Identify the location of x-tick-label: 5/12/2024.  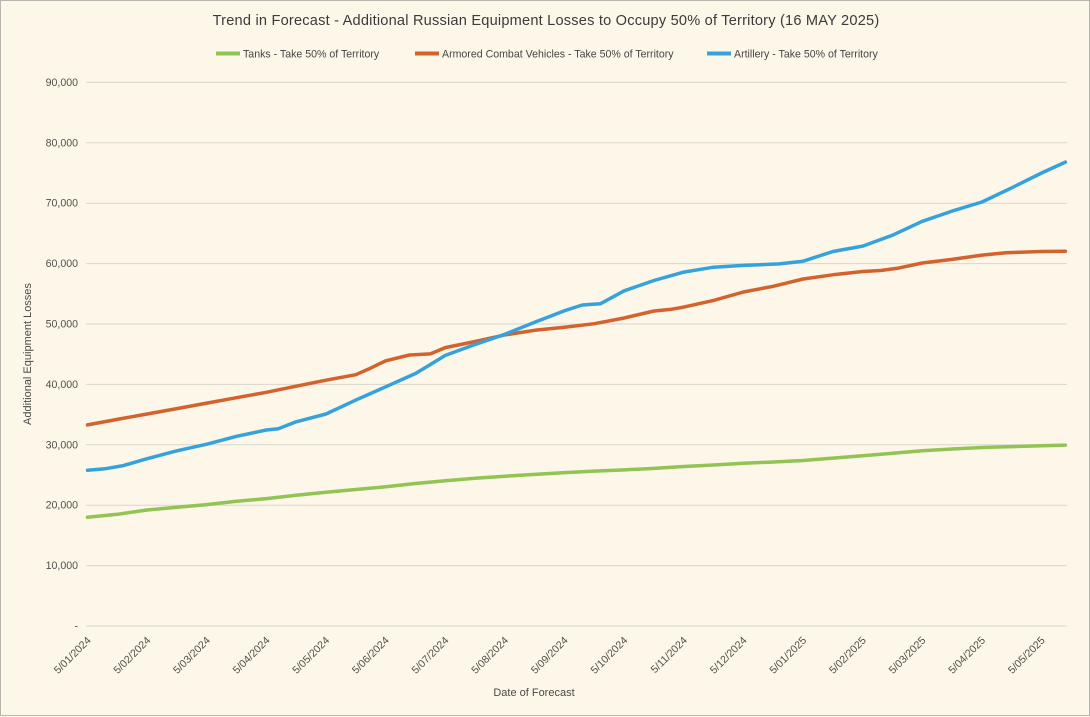
(729, 656).